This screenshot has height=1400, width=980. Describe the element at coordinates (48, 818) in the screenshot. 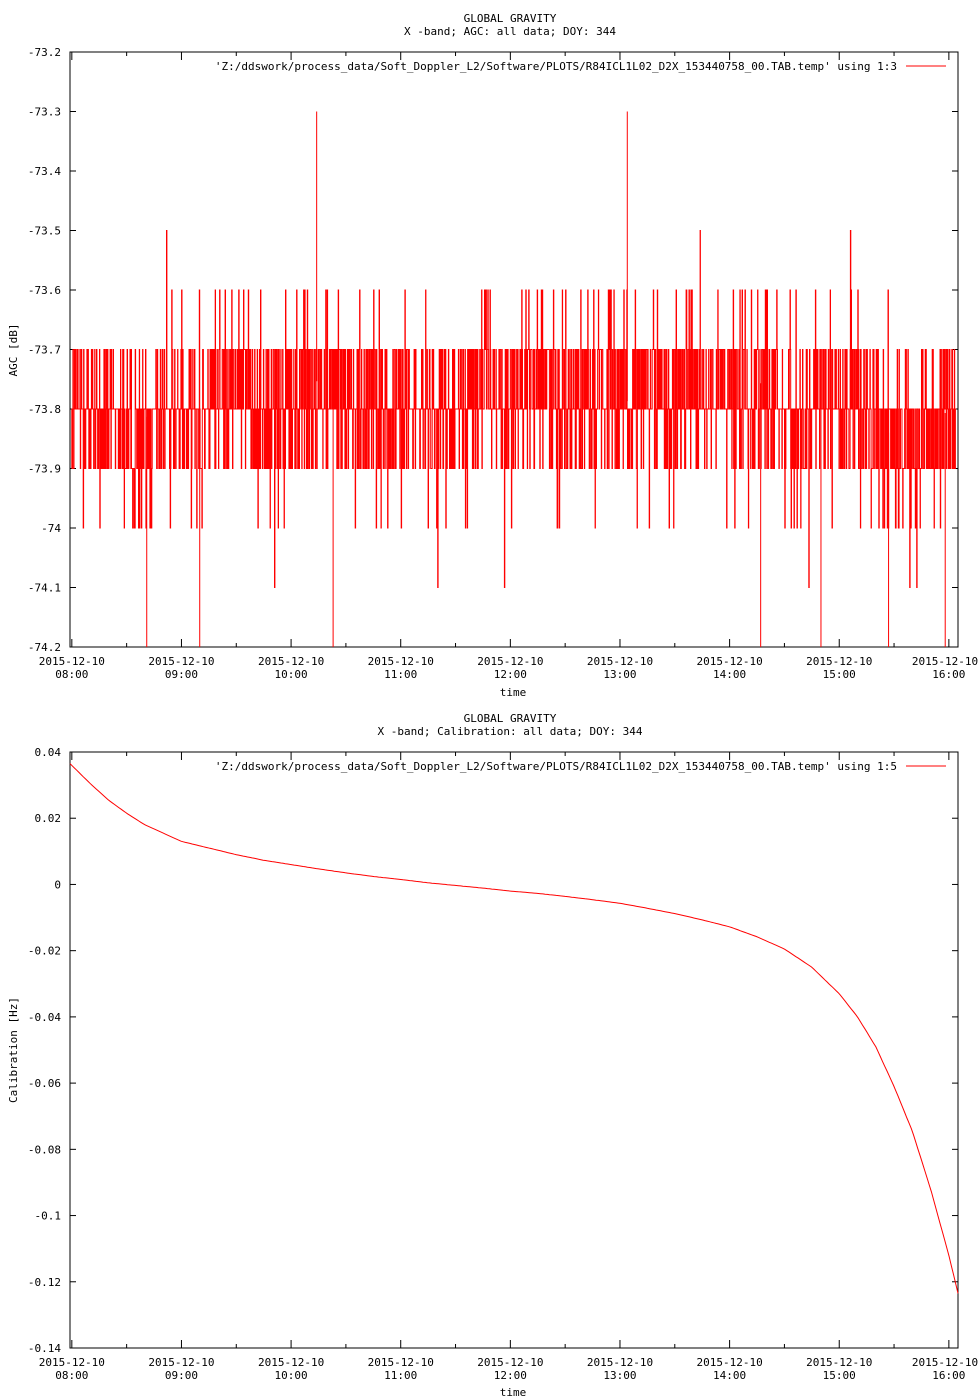

I see `y-tick-label: 0.02` at that location.